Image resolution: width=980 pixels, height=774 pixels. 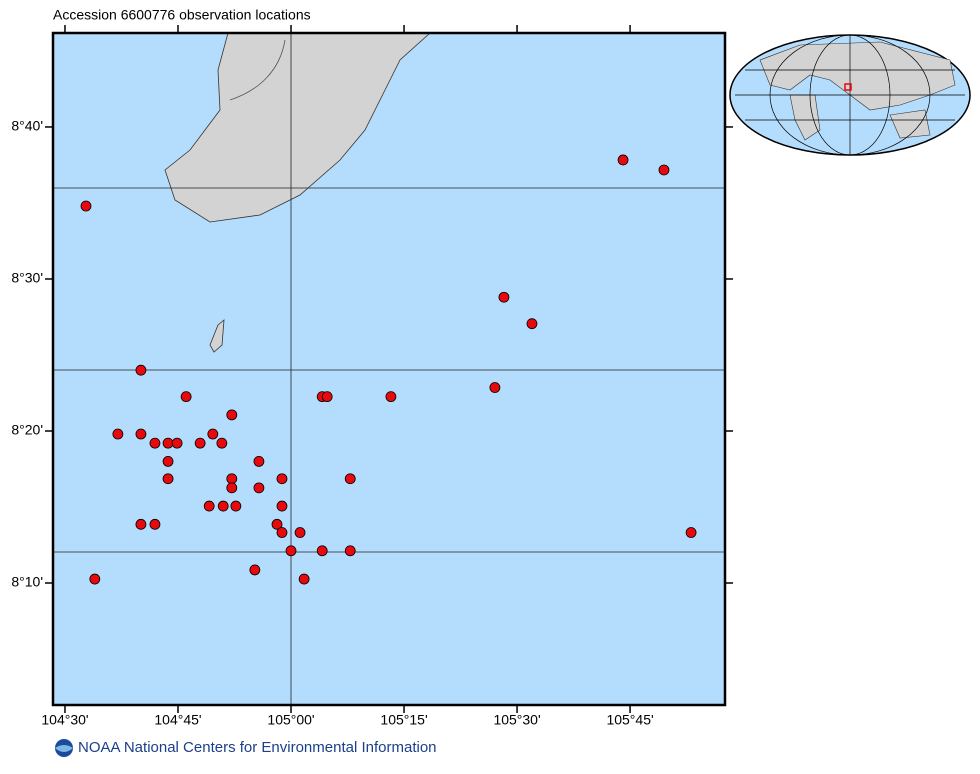 I want to click on y-tick-label: 8°40', so click(x=27, y=126).